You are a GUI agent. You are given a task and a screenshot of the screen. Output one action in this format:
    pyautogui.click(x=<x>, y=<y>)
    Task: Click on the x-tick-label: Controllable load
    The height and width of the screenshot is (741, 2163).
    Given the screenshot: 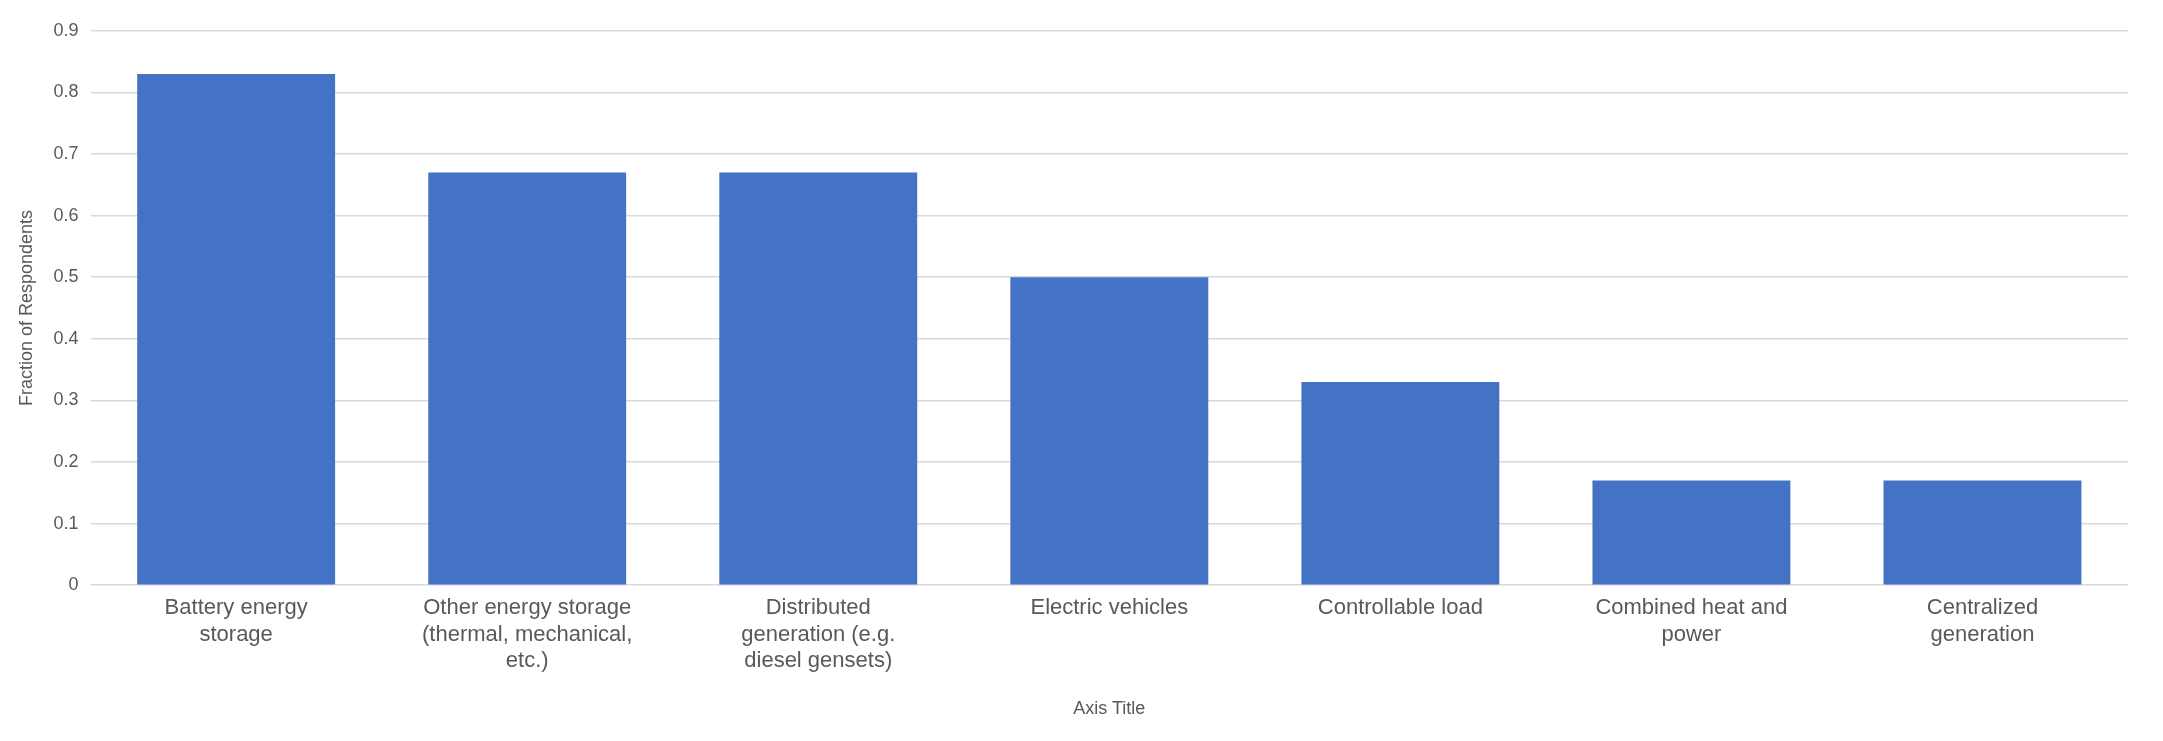 What is the action you would take?
    pyautogui.click(x=1400, y=607)
    